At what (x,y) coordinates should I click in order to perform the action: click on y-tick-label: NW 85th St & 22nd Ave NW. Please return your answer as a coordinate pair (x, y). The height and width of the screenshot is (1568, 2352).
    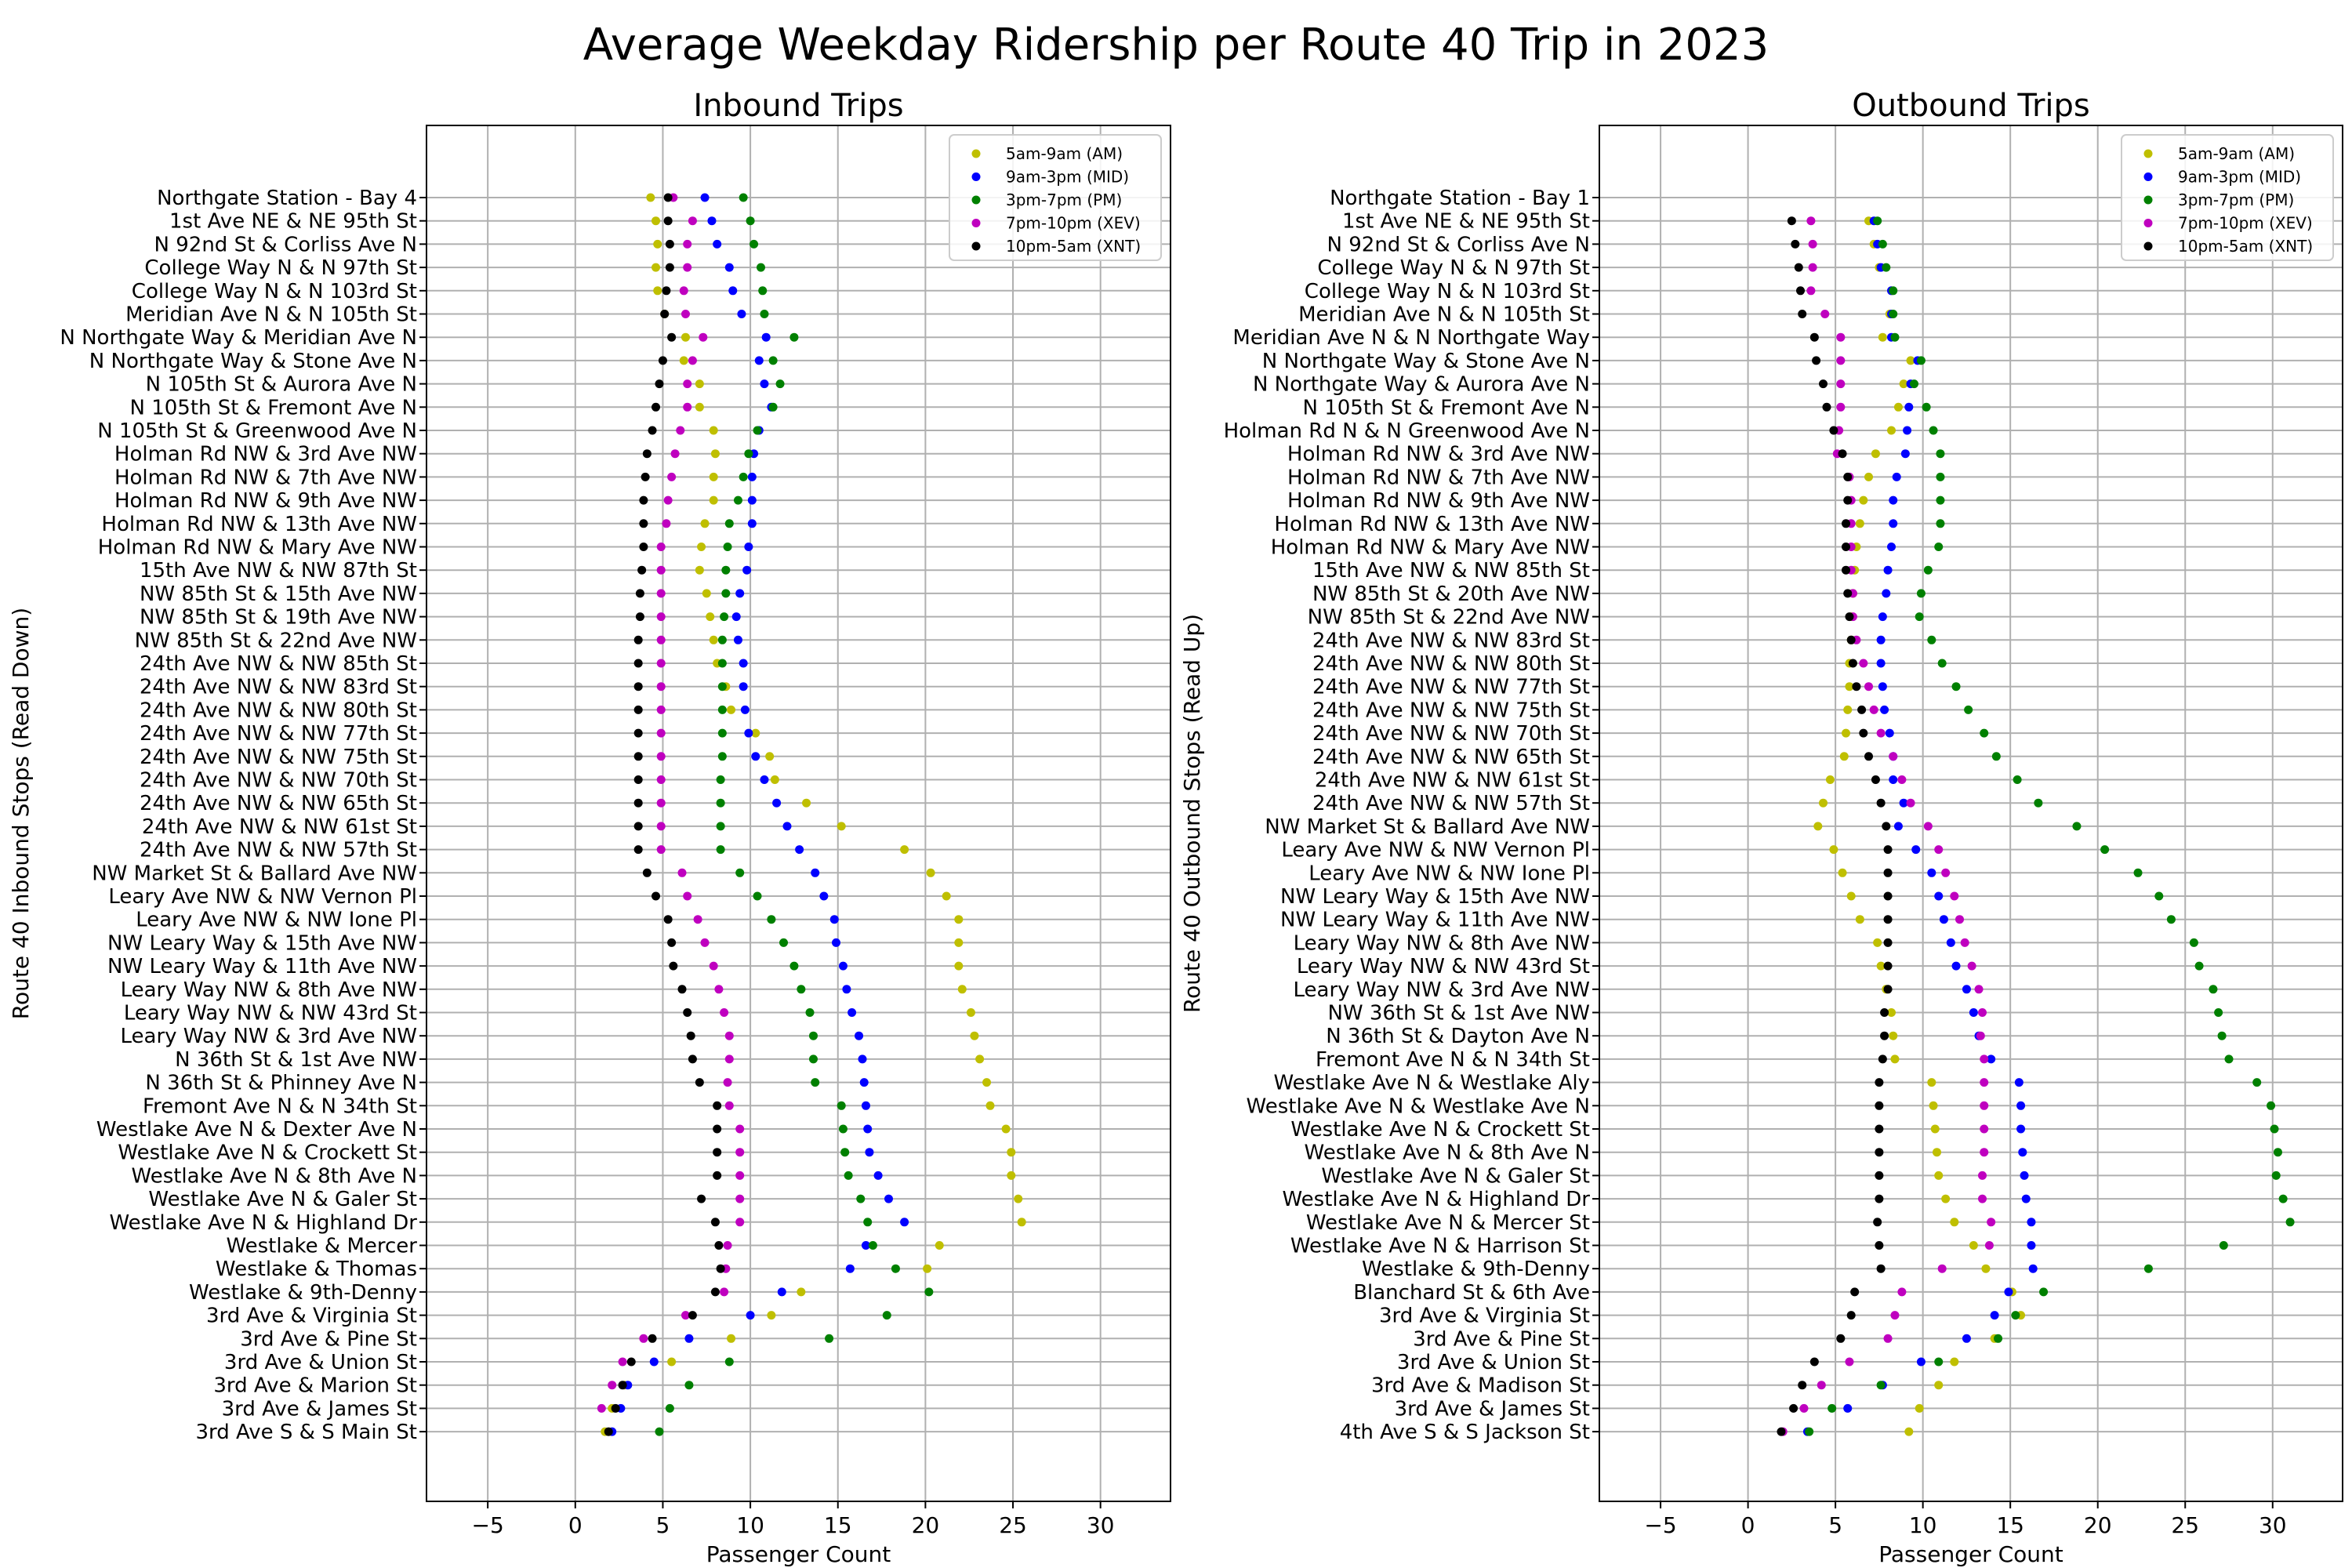
    Looking at the image, I should click on (1449, 618).